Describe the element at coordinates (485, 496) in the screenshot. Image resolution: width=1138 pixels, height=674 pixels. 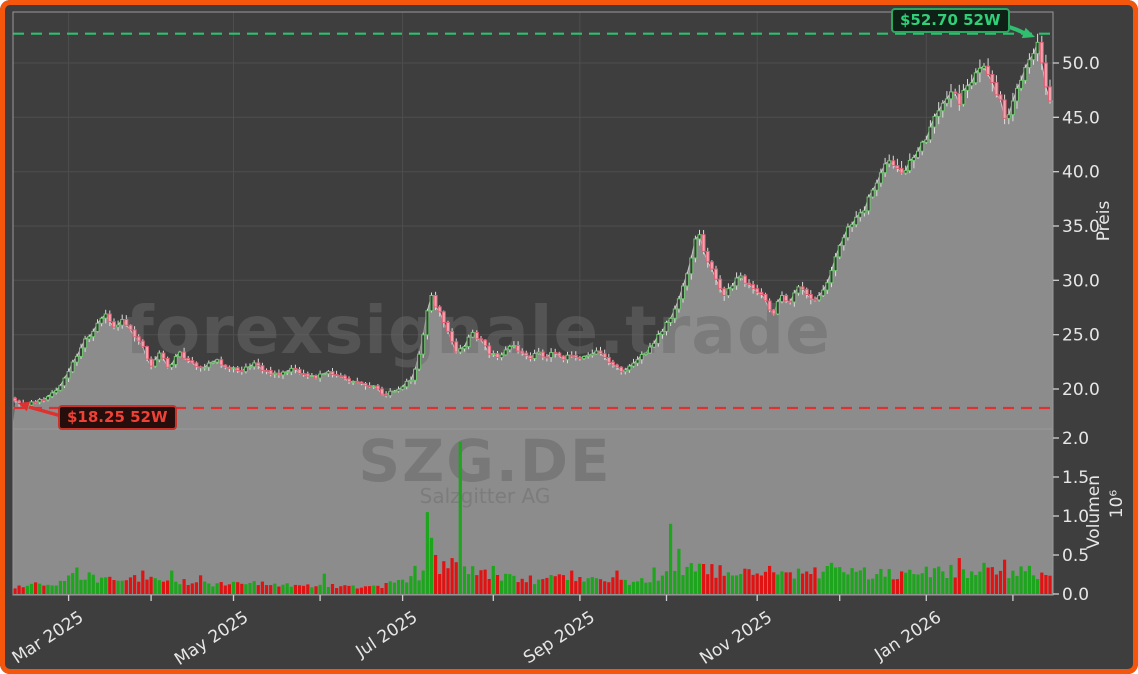
I see `company-watermark: Salzgitter AG` at that location.